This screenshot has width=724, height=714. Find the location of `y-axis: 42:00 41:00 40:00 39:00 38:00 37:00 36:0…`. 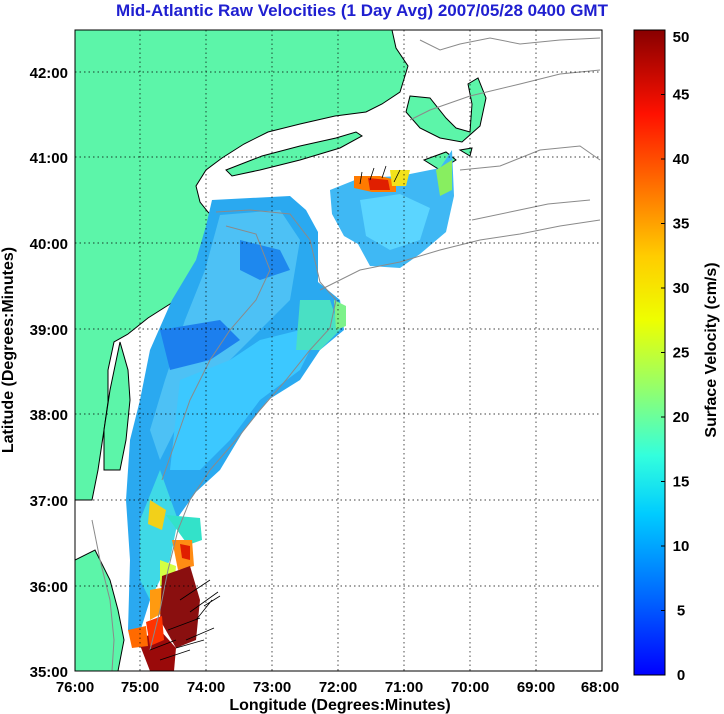

y-axis: 42:00 41:00 40:00 39:00 38:00 37:00 36:0… is located at coordinates (34, 373).